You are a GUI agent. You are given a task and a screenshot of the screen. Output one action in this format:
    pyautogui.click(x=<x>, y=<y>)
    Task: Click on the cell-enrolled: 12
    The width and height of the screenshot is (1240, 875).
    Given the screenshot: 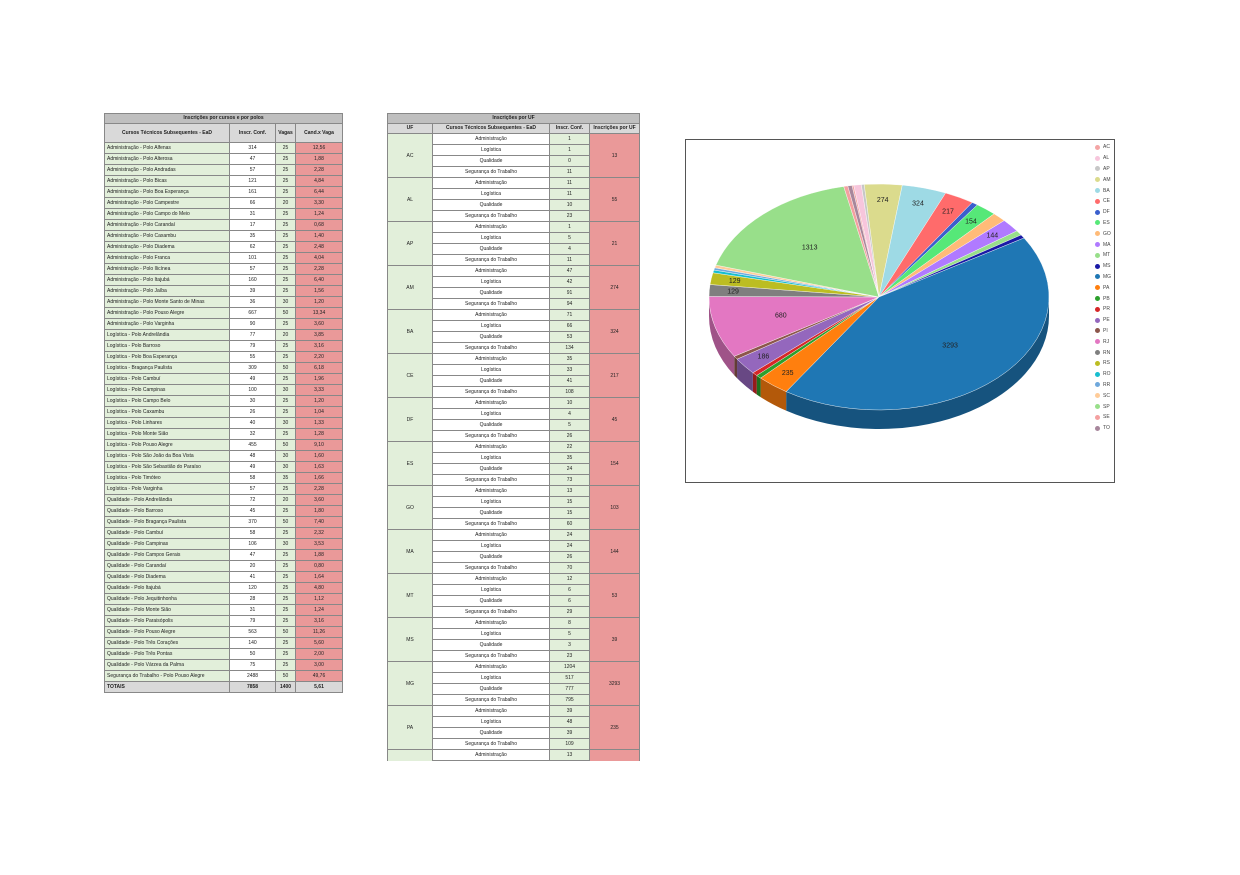 What is the action you would take?
    pyautogui.click(x=569, y=579)
    